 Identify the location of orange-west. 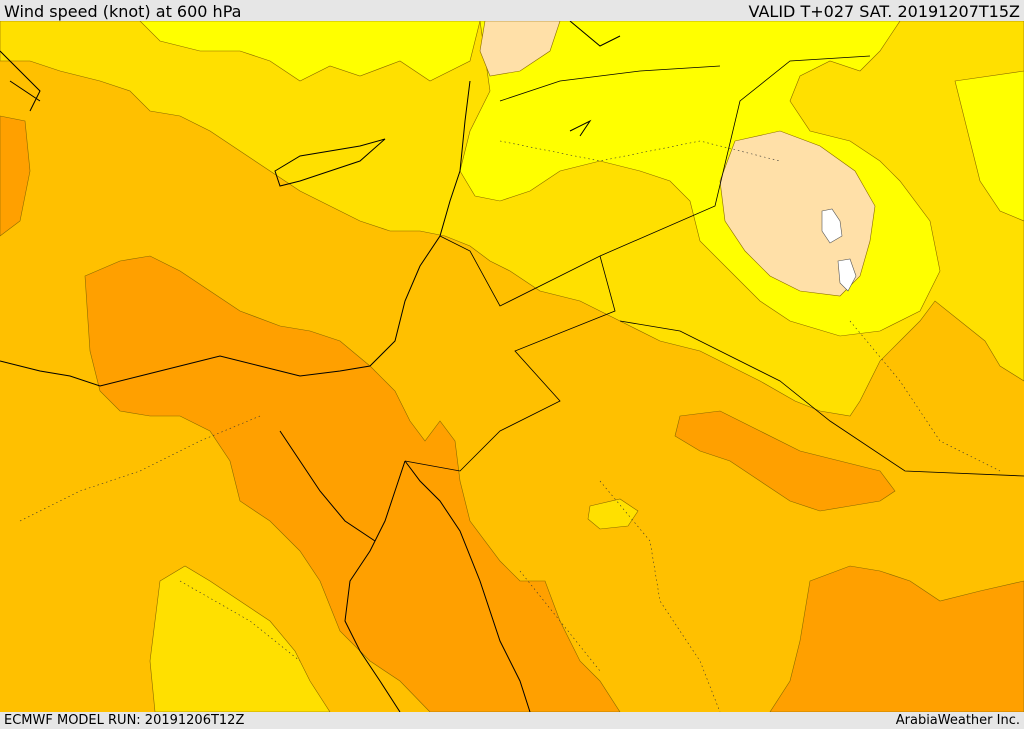
(15, 176).